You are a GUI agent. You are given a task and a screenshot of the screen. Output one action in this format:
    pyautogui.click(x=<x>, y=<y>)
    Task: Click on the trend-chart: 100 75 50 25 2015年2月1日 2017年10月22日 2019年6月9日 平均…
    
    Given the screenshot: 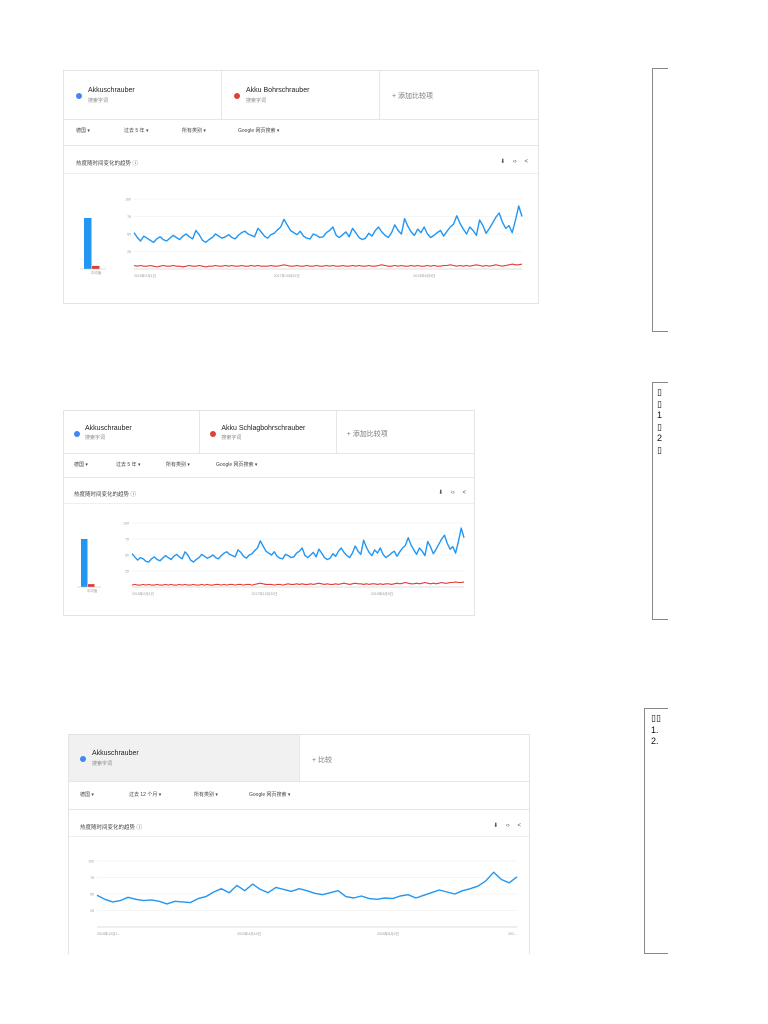 What is the action you would take?
    pyautogui.click(x=301, y=238)
    